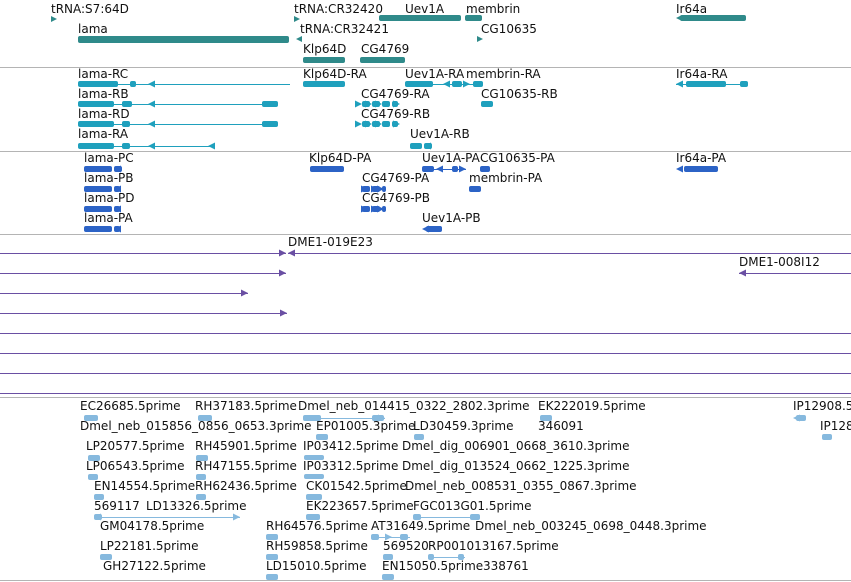 The height and width of the screenshot is (582, 851). What do you see at coordinates (335, 74) in the screenshot?
I see `transcript-label-klp64d-ra: Klp64D-RA` at bounding box center [335, 74].